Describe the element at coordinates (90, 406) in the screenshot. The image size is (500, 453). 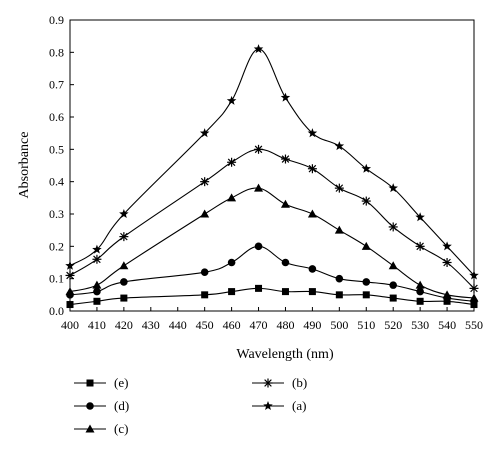
I see `legend-marker-d` at that location.